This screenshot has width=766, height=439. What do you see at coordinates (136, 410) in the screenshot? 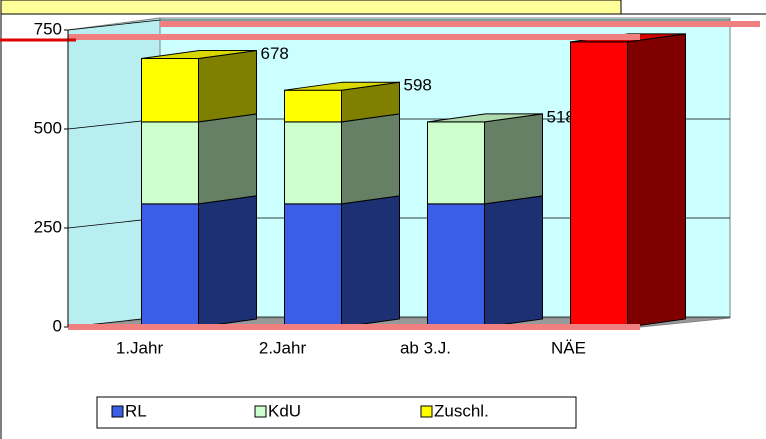
I see `legend-label: RL` at bounding box center [136, 410].